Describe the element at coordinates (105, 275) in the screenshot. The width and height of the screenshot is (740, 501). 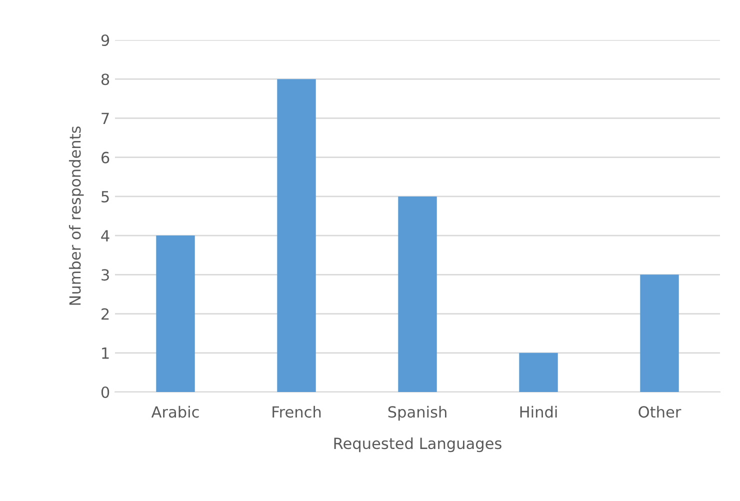
I see `y-tick-label: 3` at that location.